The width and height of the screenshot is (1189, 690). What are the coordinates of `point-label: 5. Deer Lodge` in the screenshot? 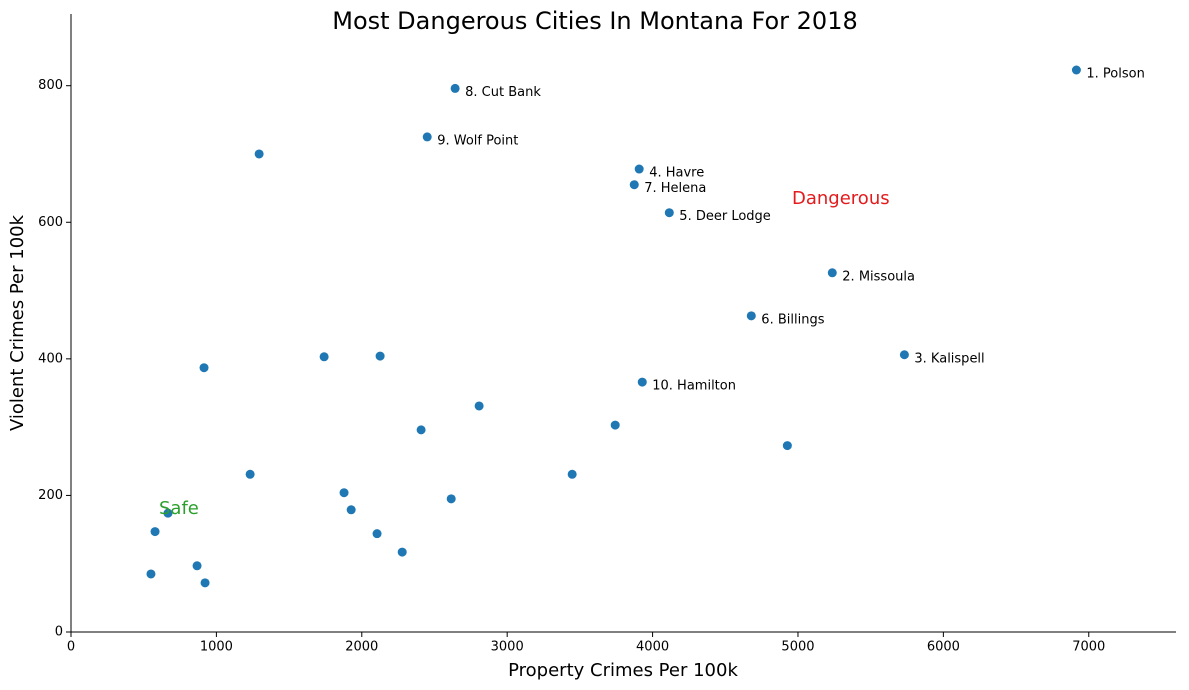 It's located at (725, 216).